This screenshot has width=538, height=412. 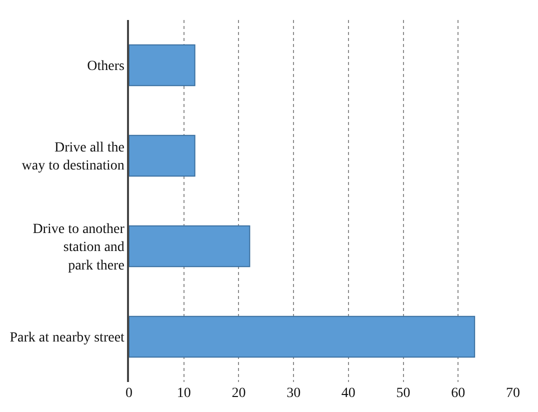 I want to click on x-tick-label: 70, so click(x=513, y=393).